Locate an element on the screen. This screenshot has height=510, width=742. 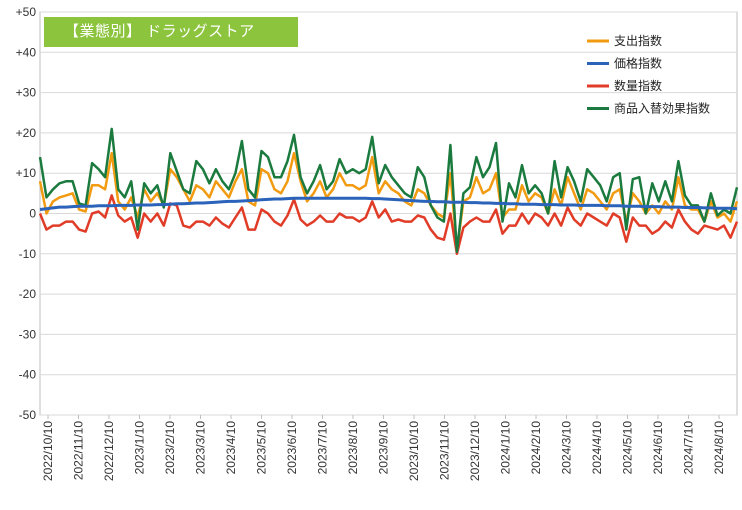
y-axis: +50 +40 +30 +20 +10 0 -10 -20 -30 -40 -50 is located at coordinates (26, 213).